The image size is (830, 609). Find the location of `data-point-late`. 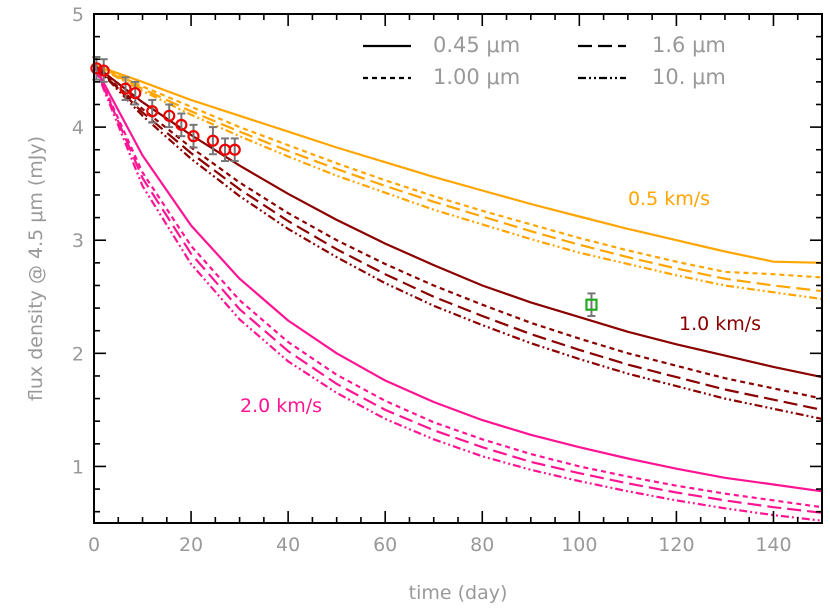

data-point-late is located at coordinates (591, 305).